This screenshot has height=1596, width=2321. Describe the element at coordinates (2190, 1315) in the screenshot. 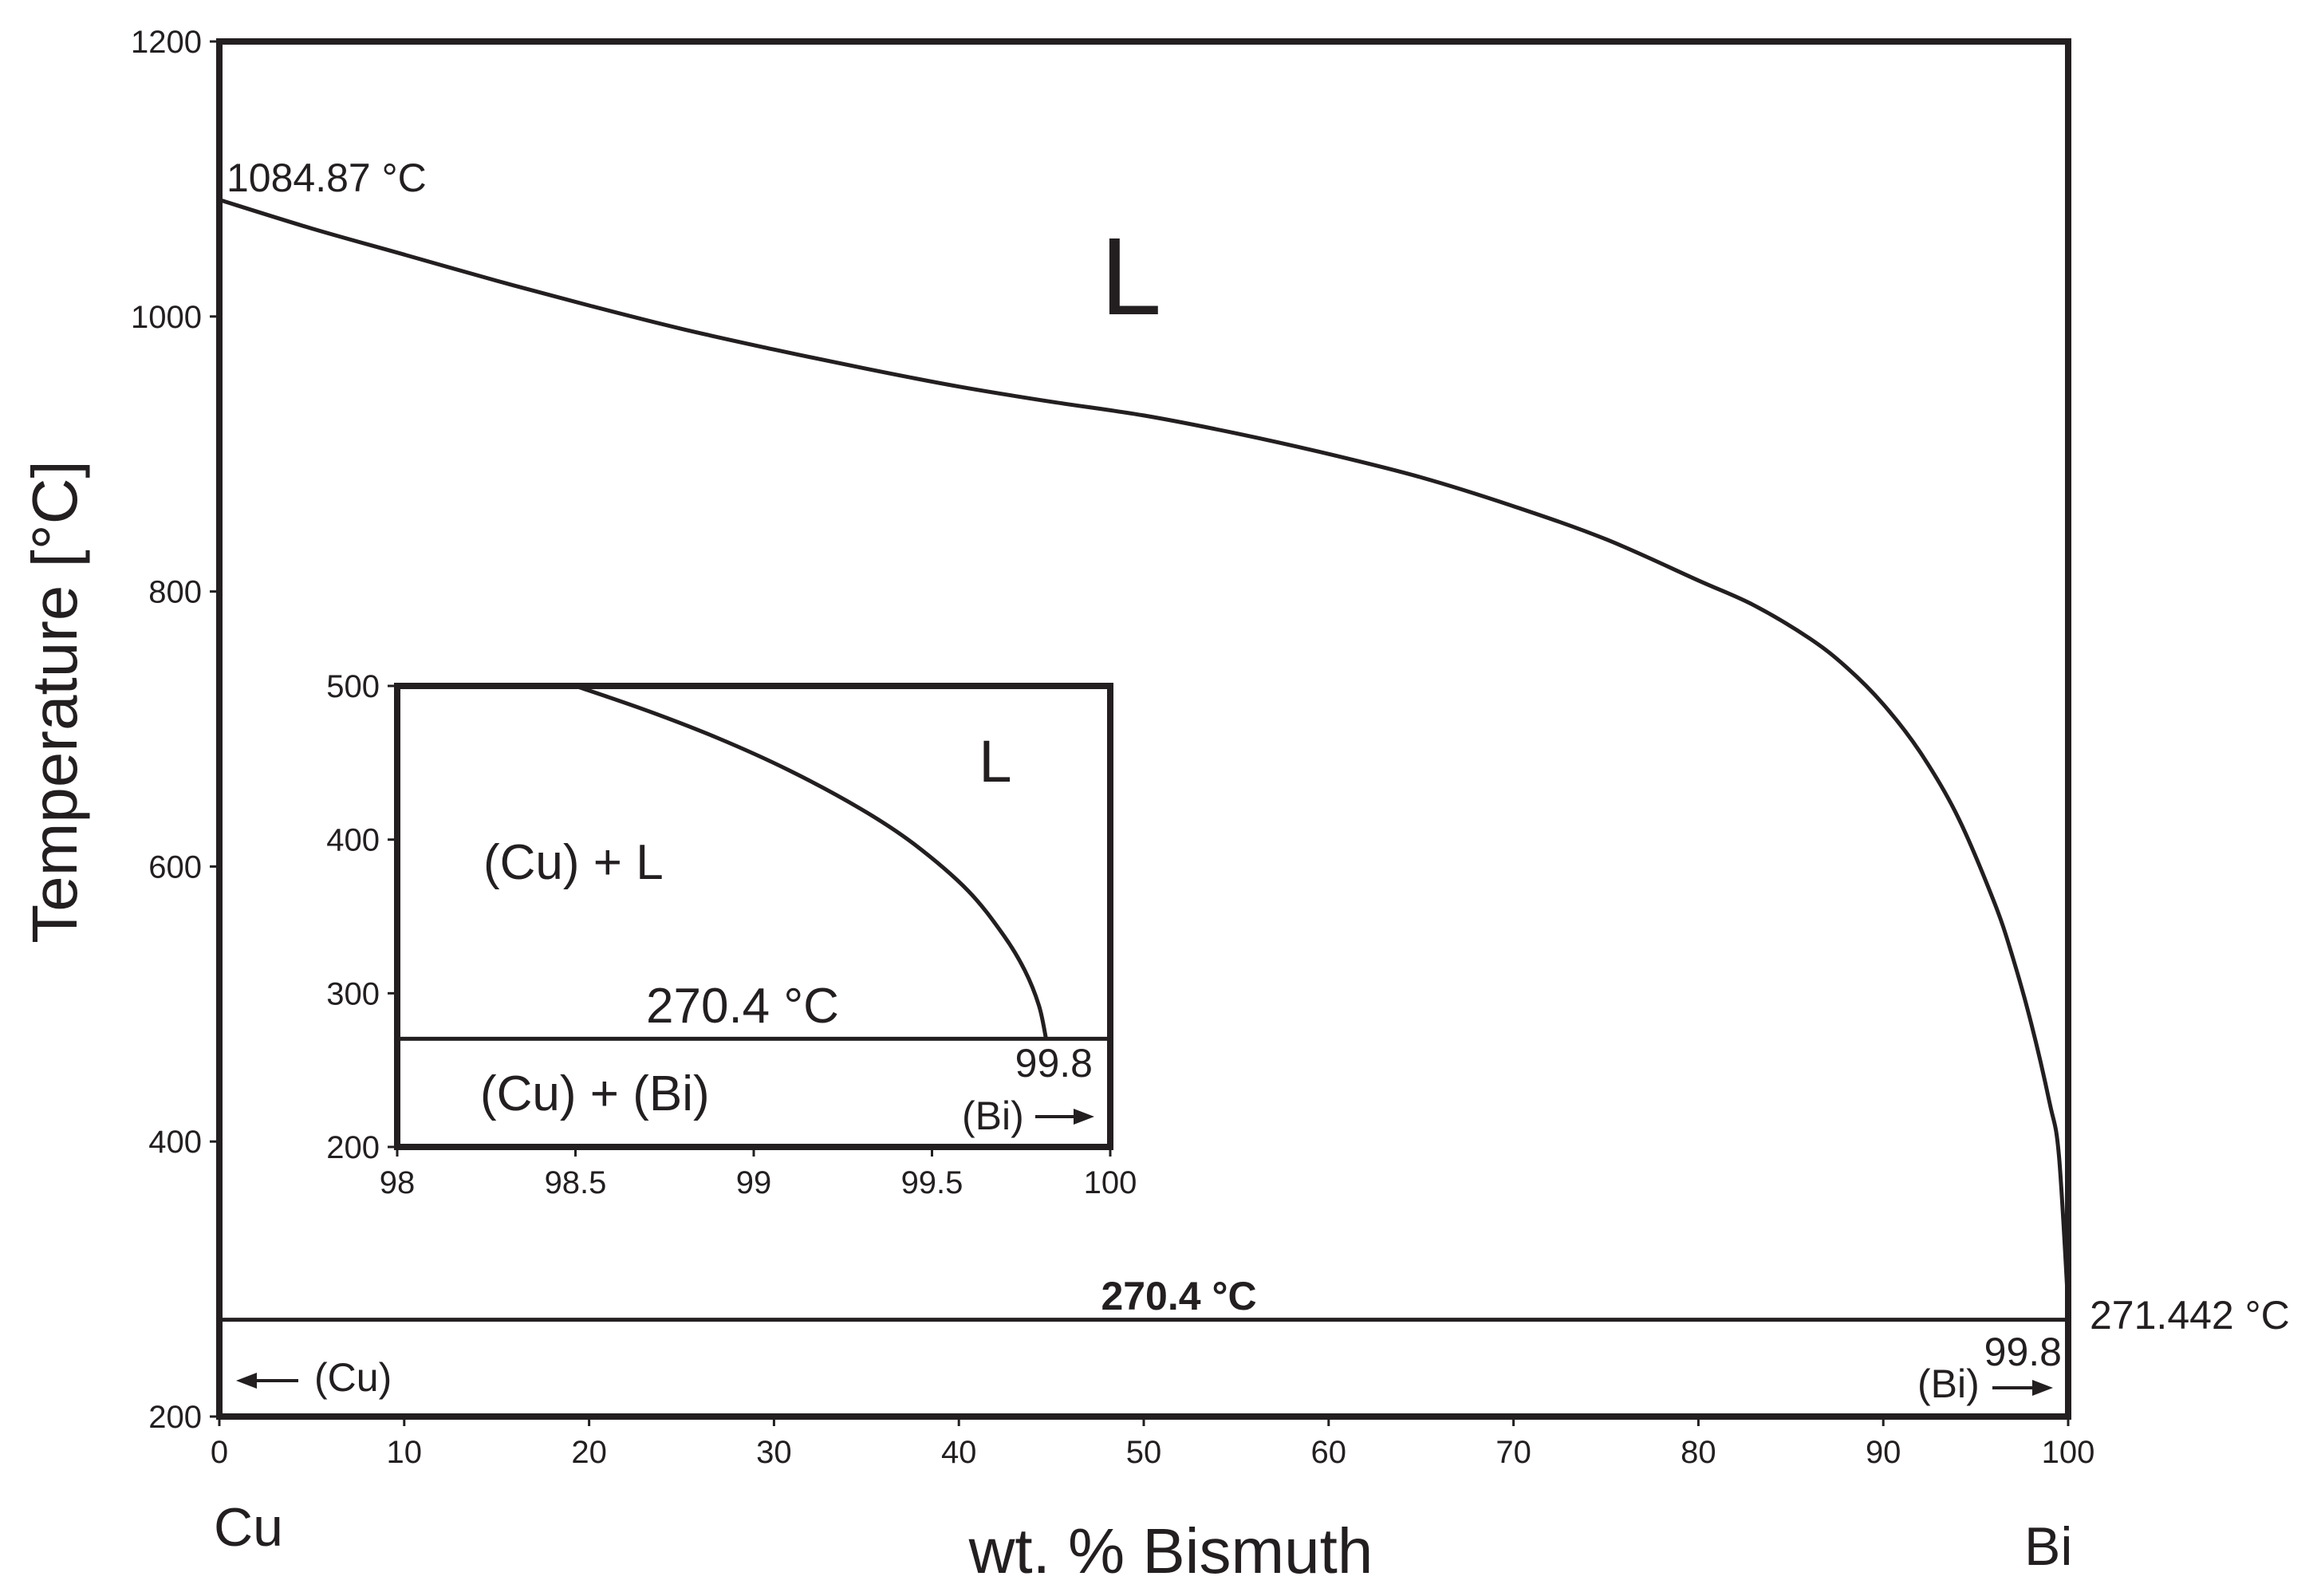

I see `bi-melting-label: 271.442 °C` at that location.